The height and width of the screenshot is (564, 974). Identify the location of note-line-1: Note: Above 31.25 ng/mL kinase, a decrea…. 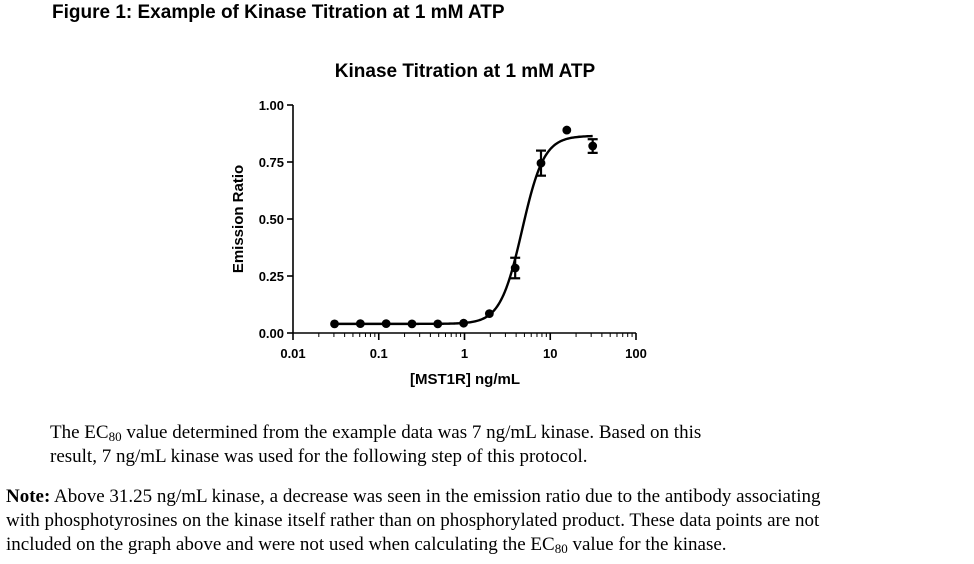
(413, 496).